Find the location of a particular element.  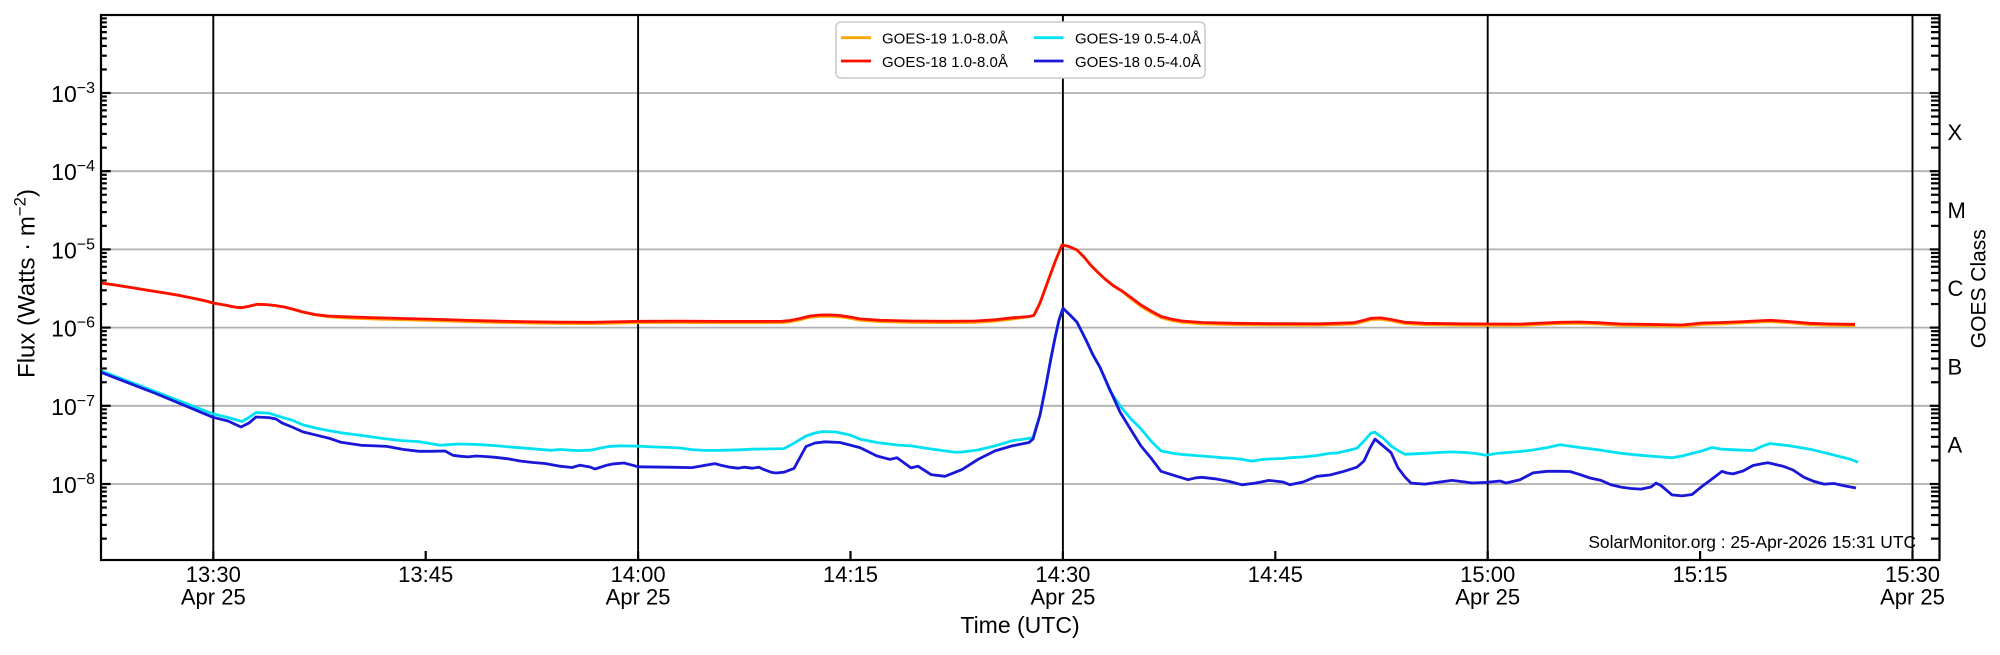

svg-text: A is located at coordinates (1955, 445).